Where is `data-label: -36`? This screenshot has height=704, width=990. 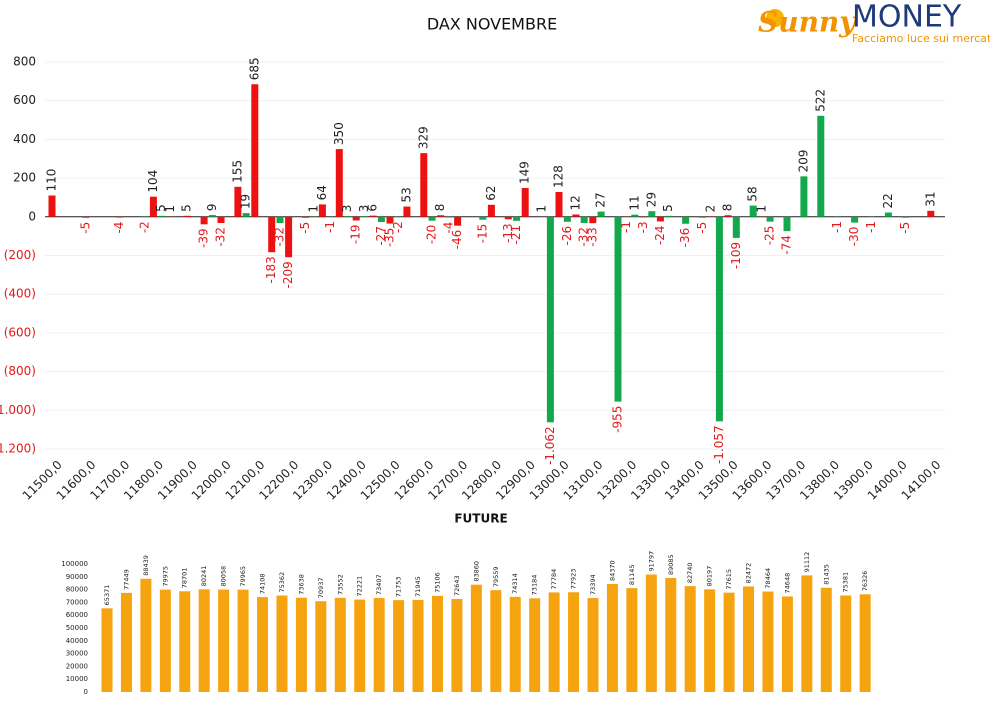 data-label: -36 is located at coordinates (685, 238).